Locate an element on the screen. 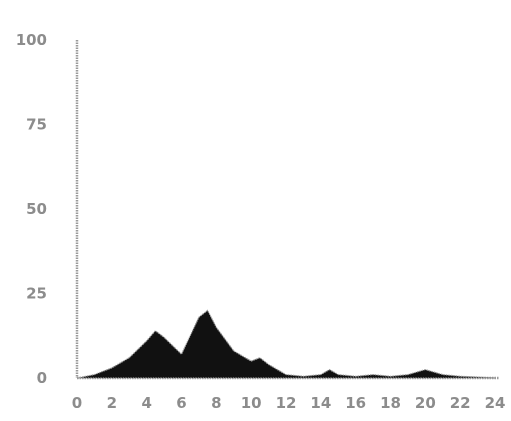 This screenshot has width=511, height=421. x-tick-label: 14 is located at coordinates (320, 403).